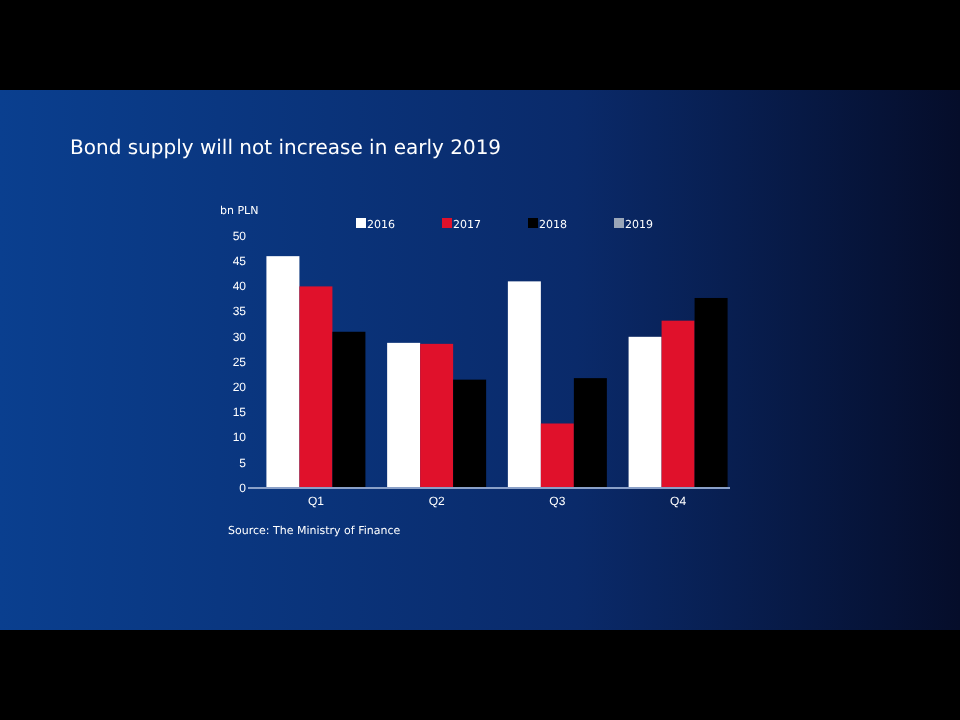 Image resolution: width=960 pixels, height=720 pixels. What do you see at coordinates (286, 149) in the screenshot?
I see `chart-title: Bond supply will not increase in early 2019` at bounding box center [286, 149].